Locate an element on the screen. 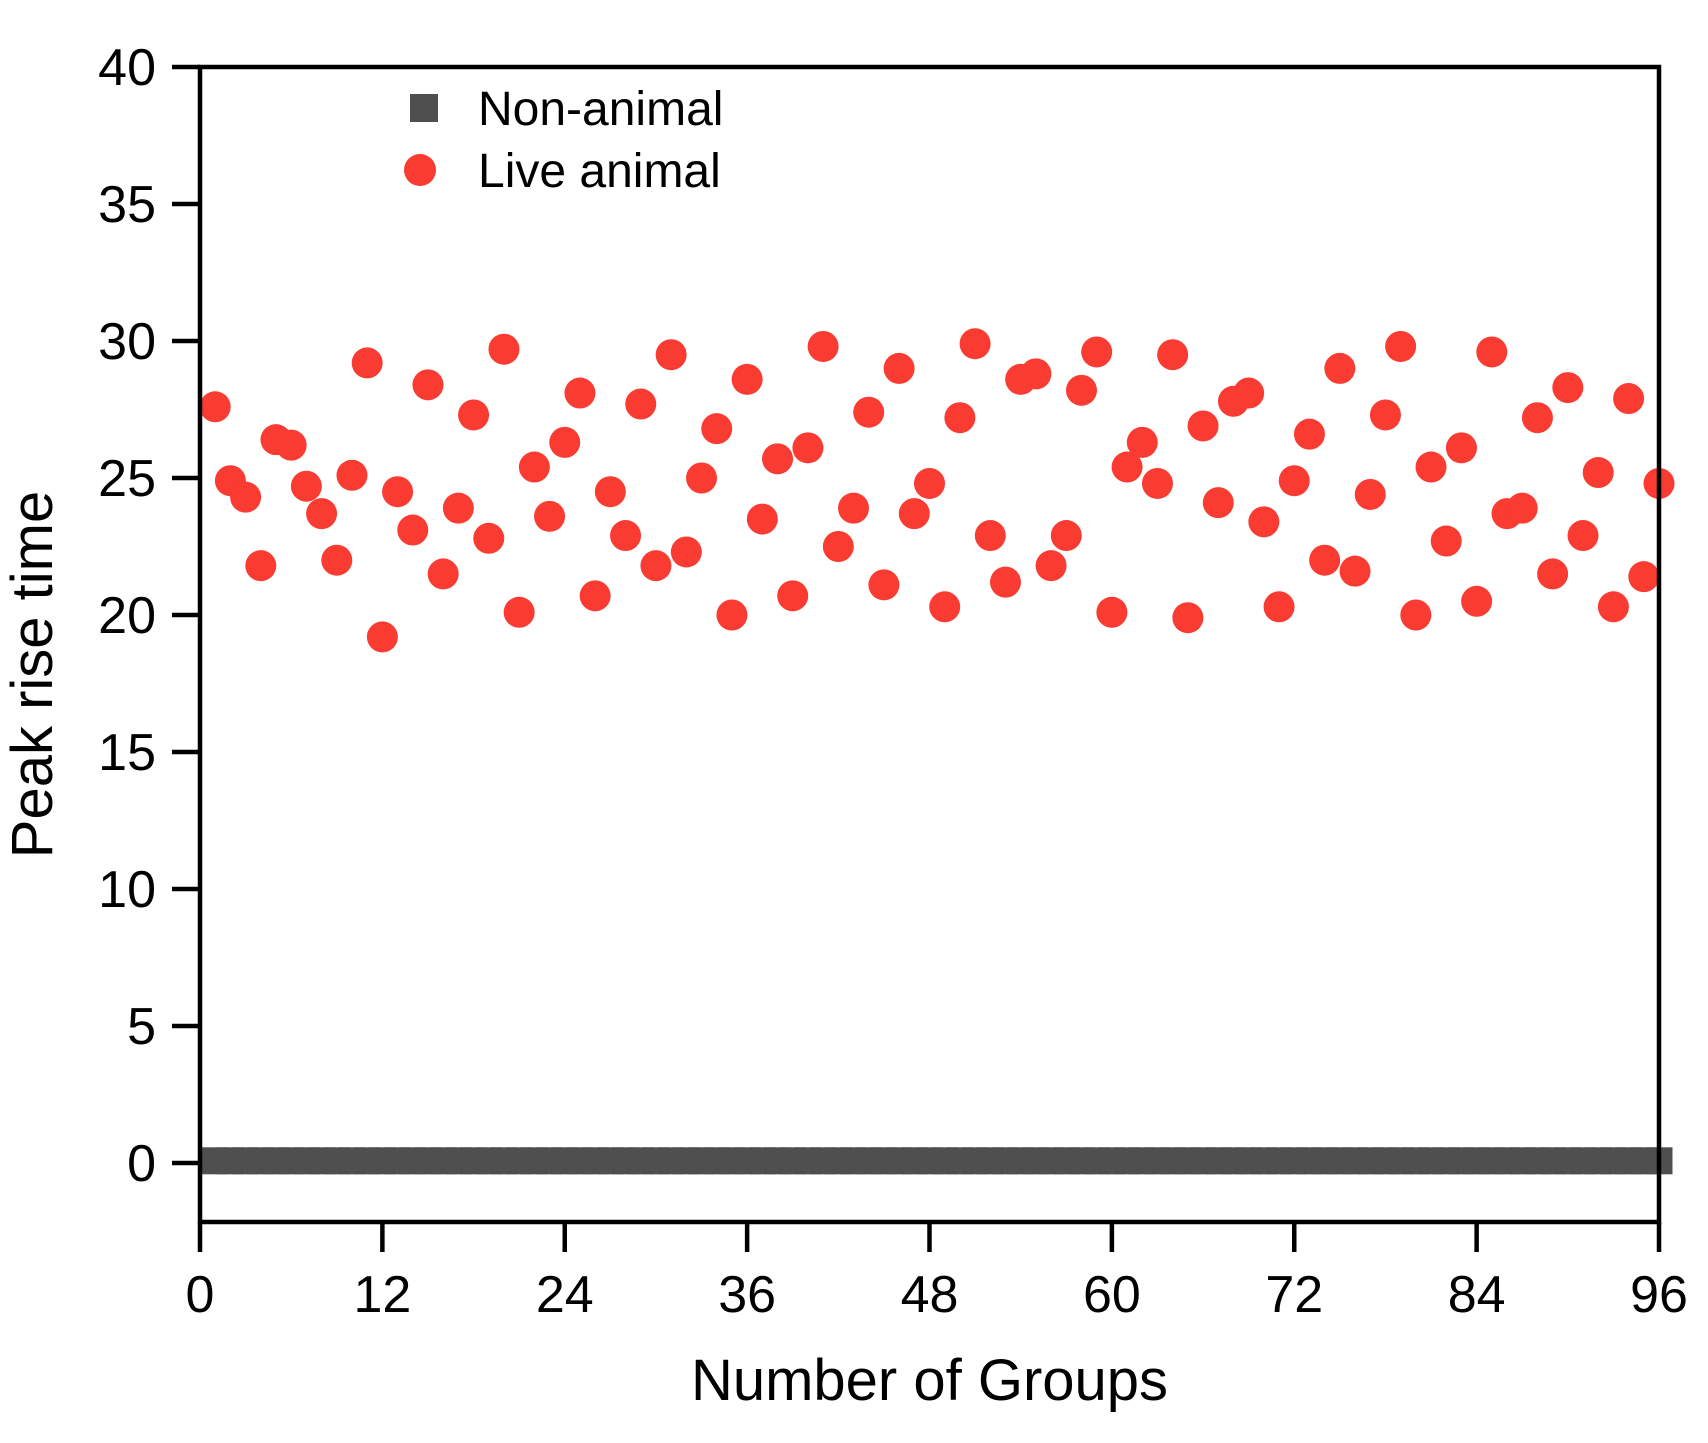 Image resolution: width=1708 pixels, height=1443 pixels. x-tick-label: 60 is located at coordinates (1112, 1295).